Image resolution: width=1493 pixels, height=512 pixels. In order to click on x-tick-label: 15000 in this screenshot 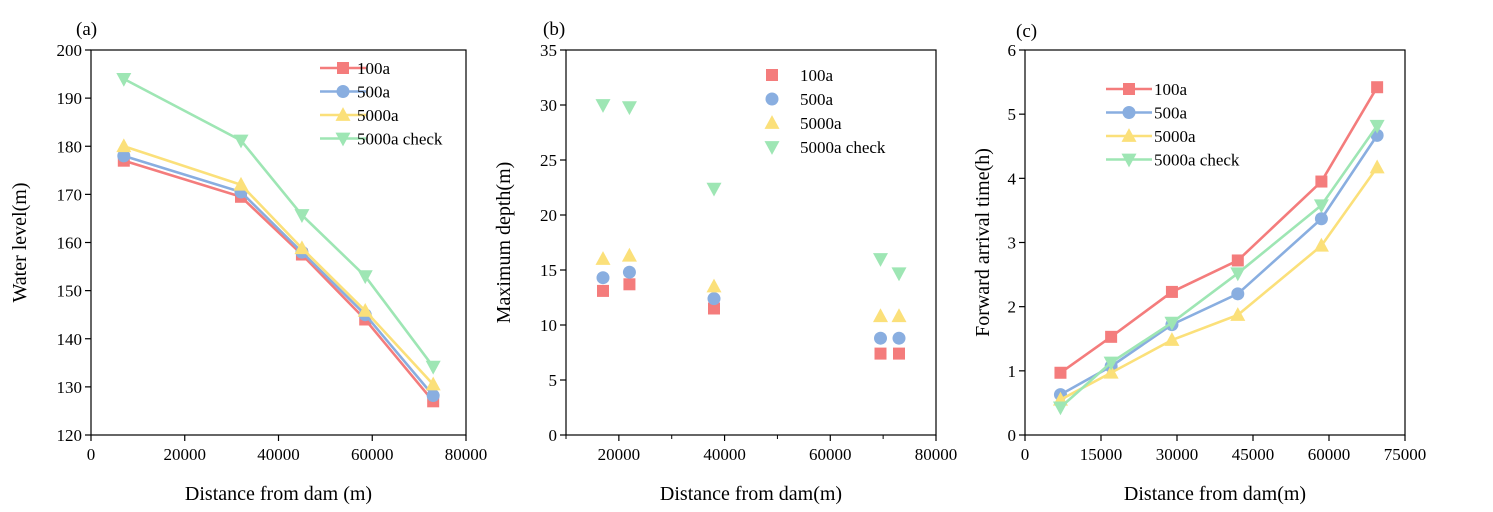, I will do `click(1101, 454)`.